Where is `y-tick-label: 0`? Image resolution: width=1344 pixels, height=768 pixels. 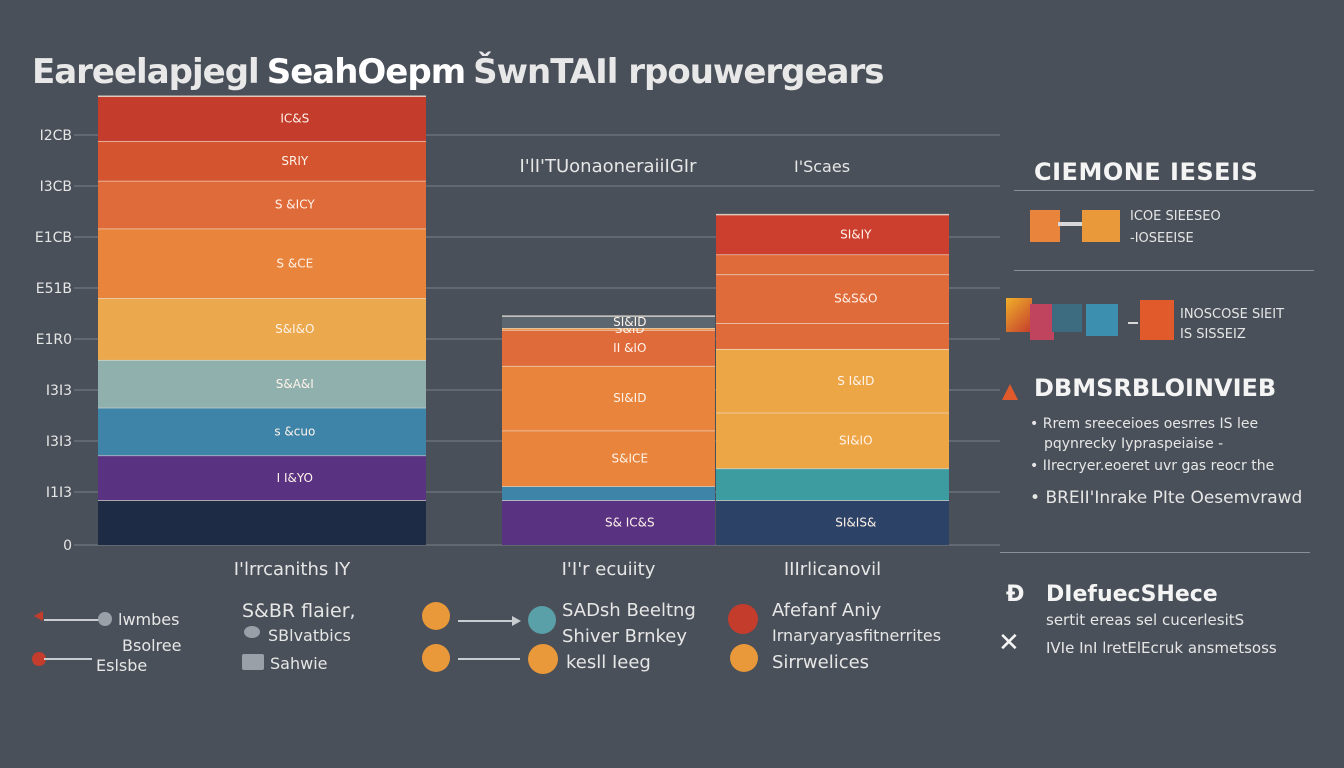
y-tick-label: 0 is located at coordinates (67, 546).